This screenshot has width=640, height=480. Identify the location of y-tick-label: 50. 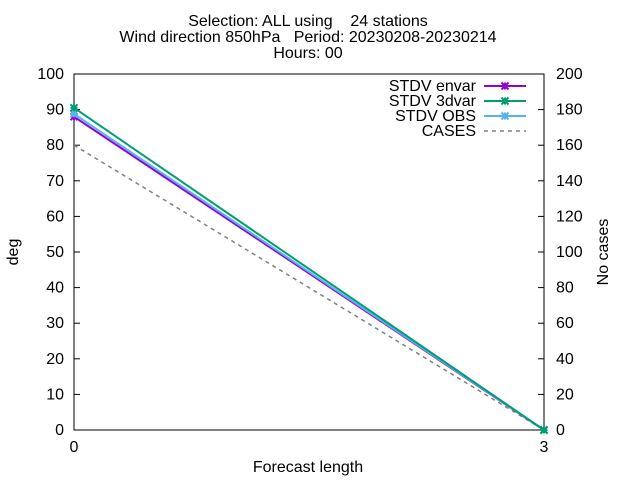
(55, 252).